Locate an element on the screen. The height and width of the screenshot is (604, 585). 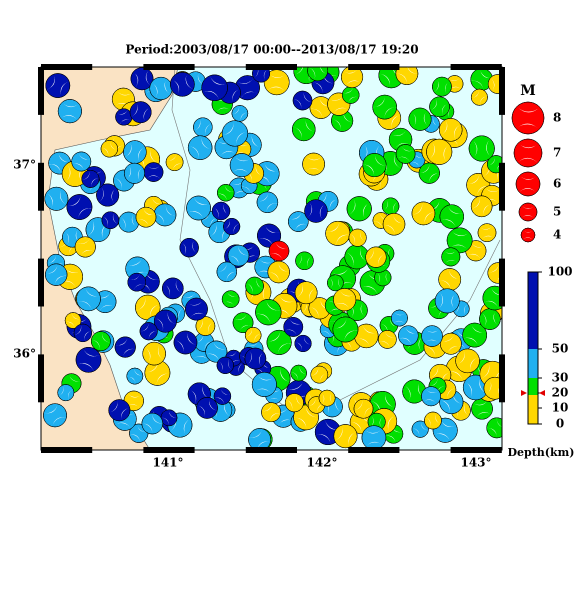
lon-label: 142° is located at coordinates (321, 463).